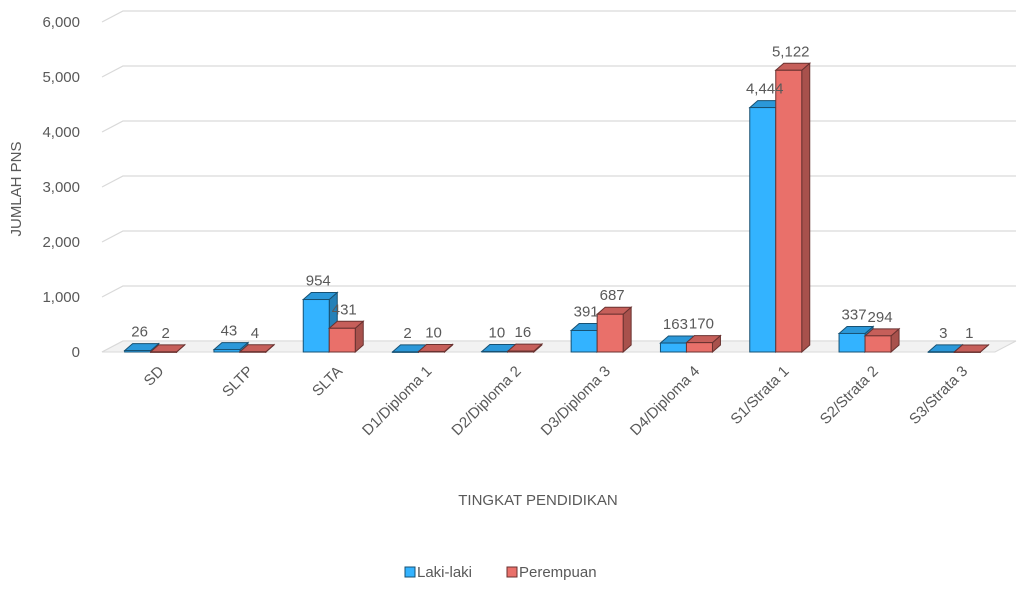 The width and height of the screenshot is (1034, 589). What do you see at coordinates (969, 333) in the screenshot?
I see `data-label: 1` at bounding box center [969, 333].